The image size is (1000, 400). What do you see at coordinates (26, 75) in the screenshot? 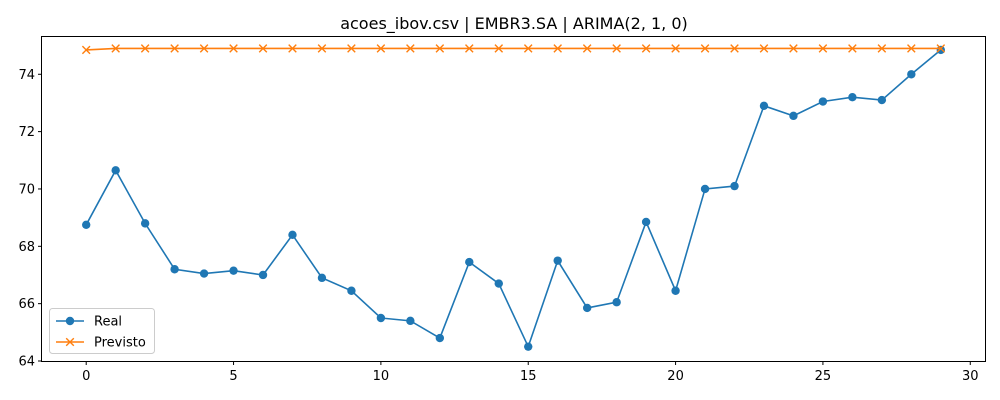
I see `y-tick-label: 74` at bounding box center [26, 75].